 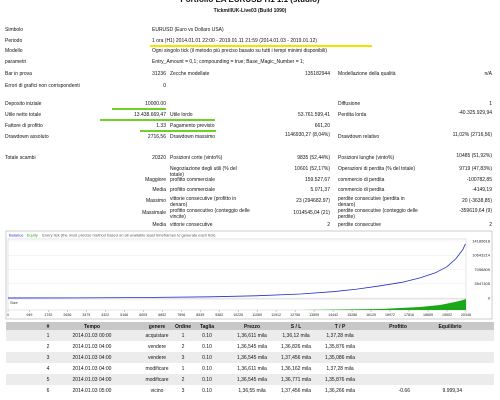 I want to click on table-cell: -0.66, so click(x=404, y=390).